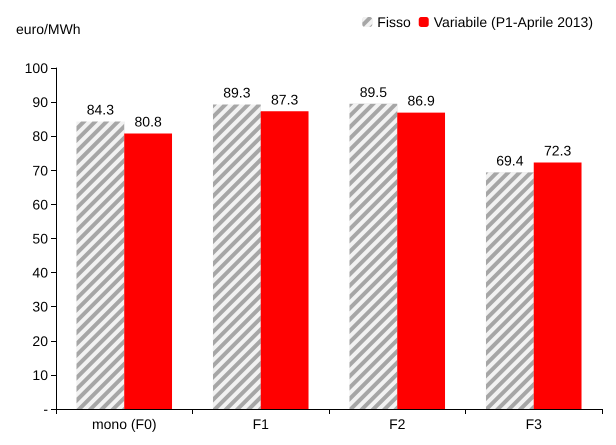  Describe the element at coordinates (36, 68) in the screenshot. I see `y-tick-label: 100` at that location.